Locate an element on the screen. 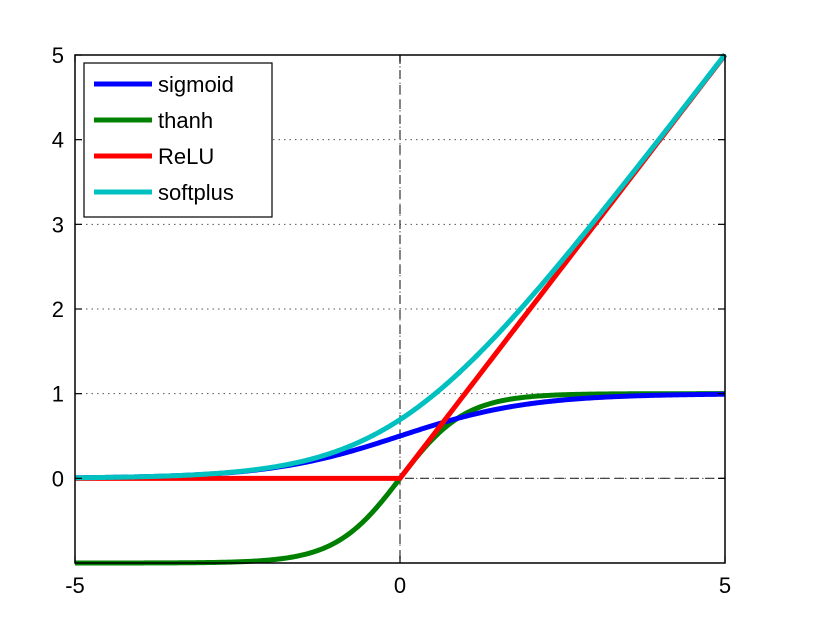 This screenshot has width=826, height=639. legend-label-thanh: thanh is located at coordinates (185, 120).